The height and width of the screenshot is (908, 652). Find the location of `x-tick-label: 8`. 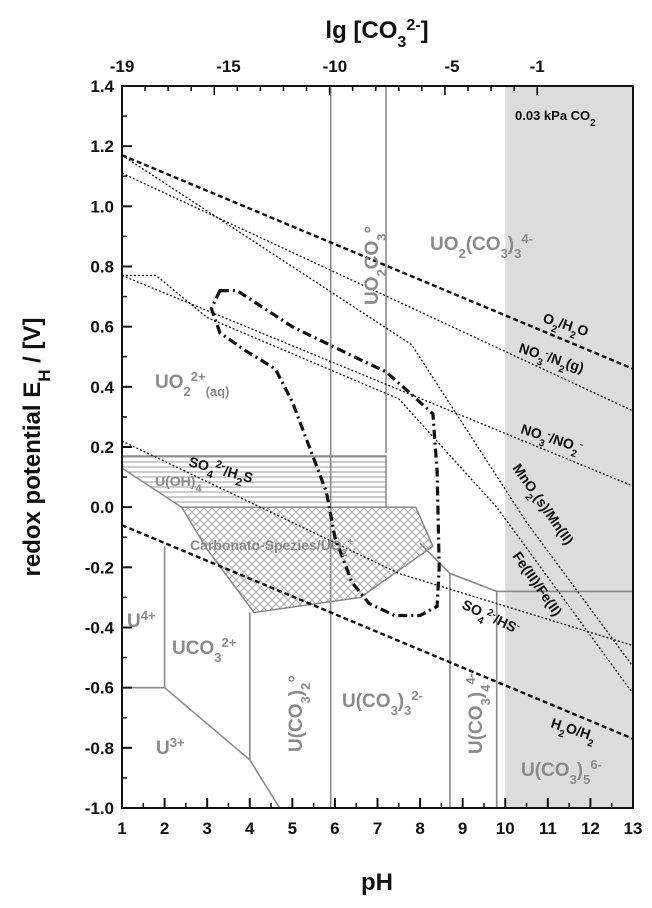

x-tick-label: 8 is located at coordinates (419, 828).